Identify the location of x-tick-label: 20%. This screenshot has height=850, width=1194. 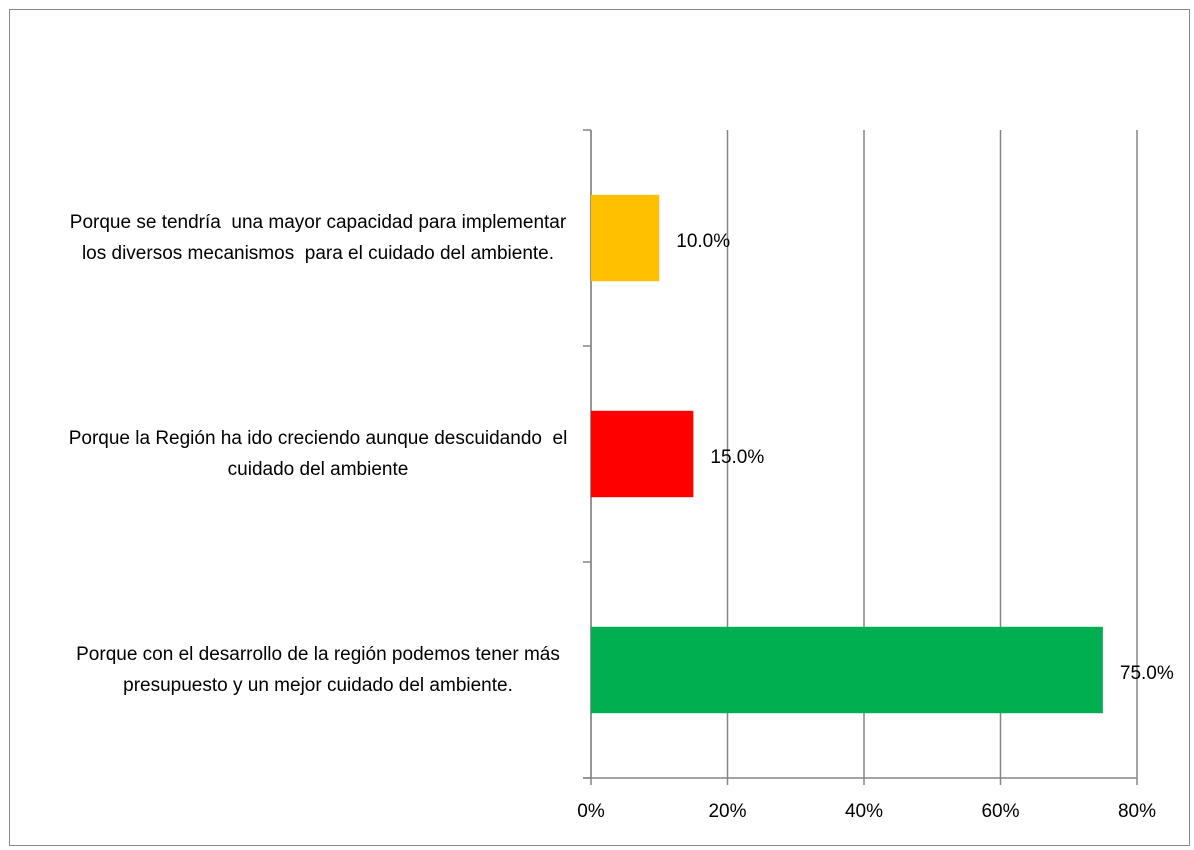
(727, 811).